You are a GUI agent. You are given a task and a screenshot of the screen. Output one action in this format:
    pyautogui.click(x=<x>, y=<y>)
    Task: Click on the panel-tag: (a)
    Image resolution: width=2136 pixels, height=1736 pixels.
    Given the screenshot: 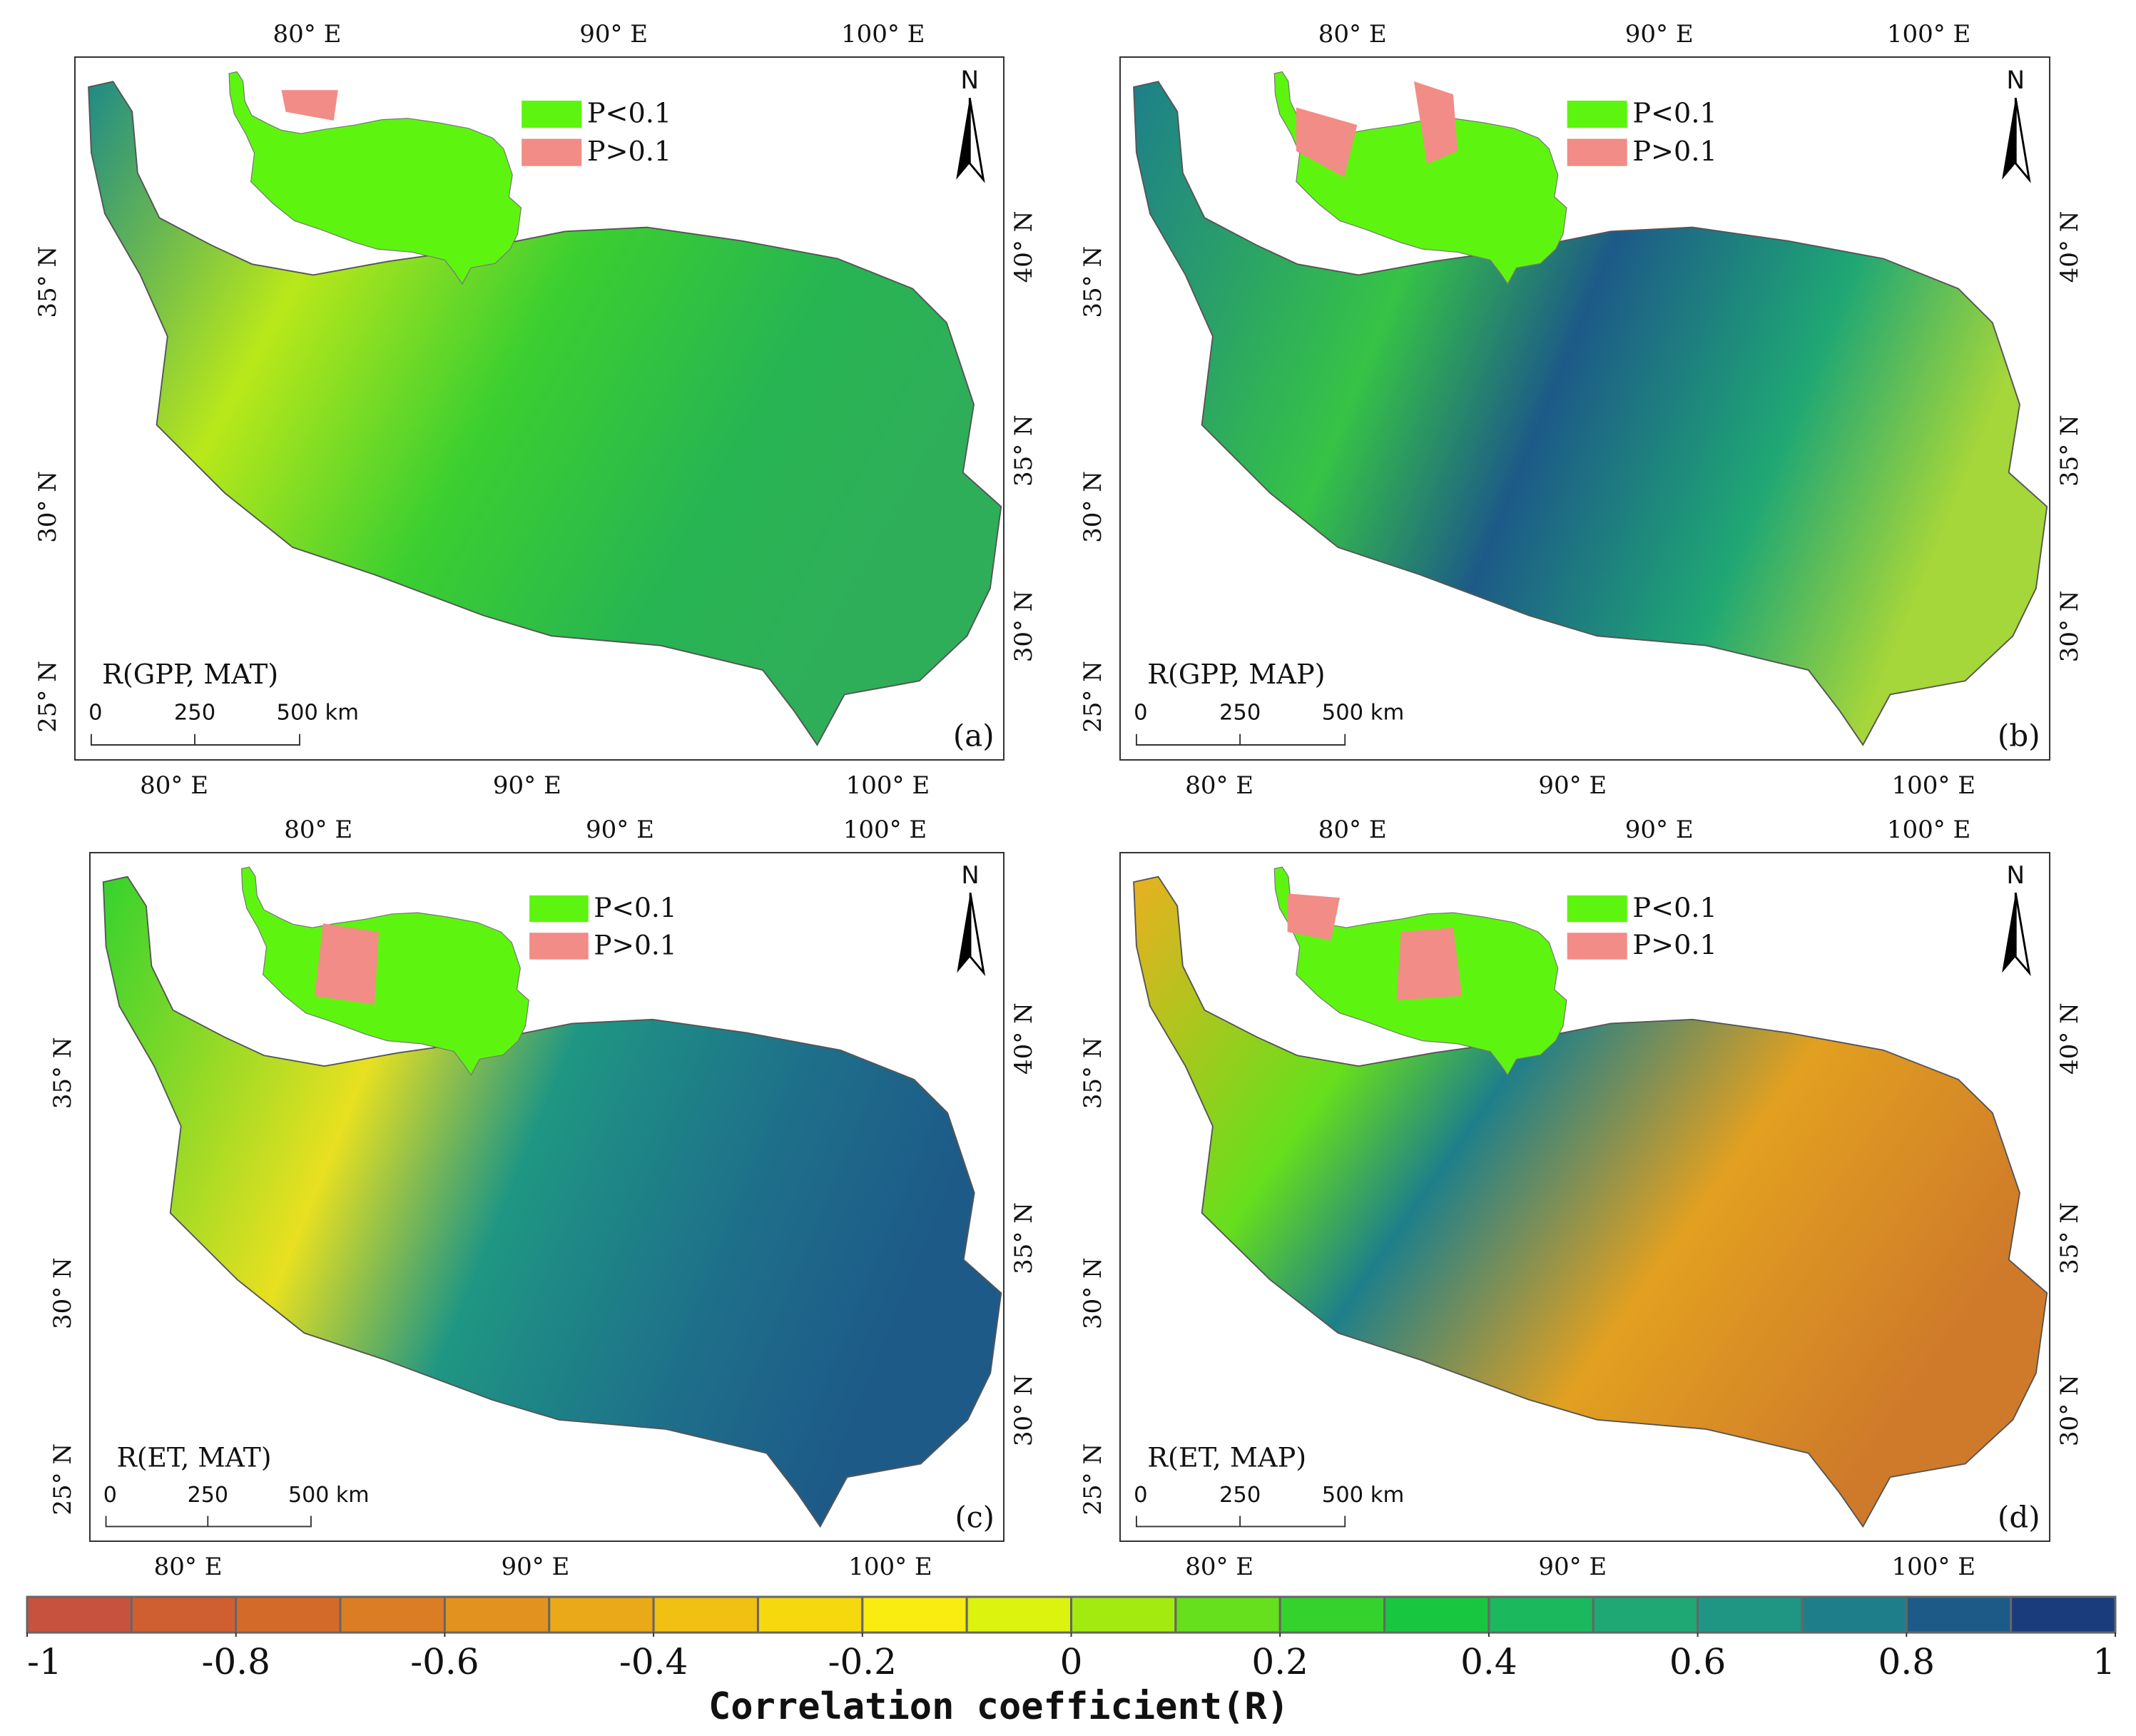 What is the action you would take?
    pyautogui.click(x=974, y=735)
    